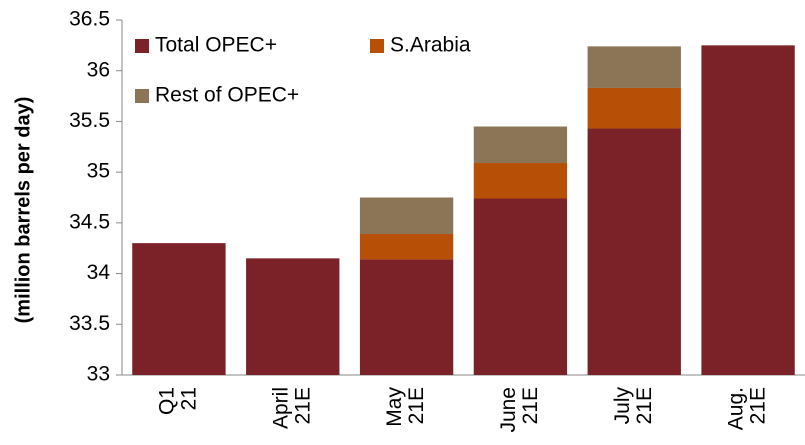 The image size is (805, 445). I want to click on y-tick-label: 36, so click(98, 69).